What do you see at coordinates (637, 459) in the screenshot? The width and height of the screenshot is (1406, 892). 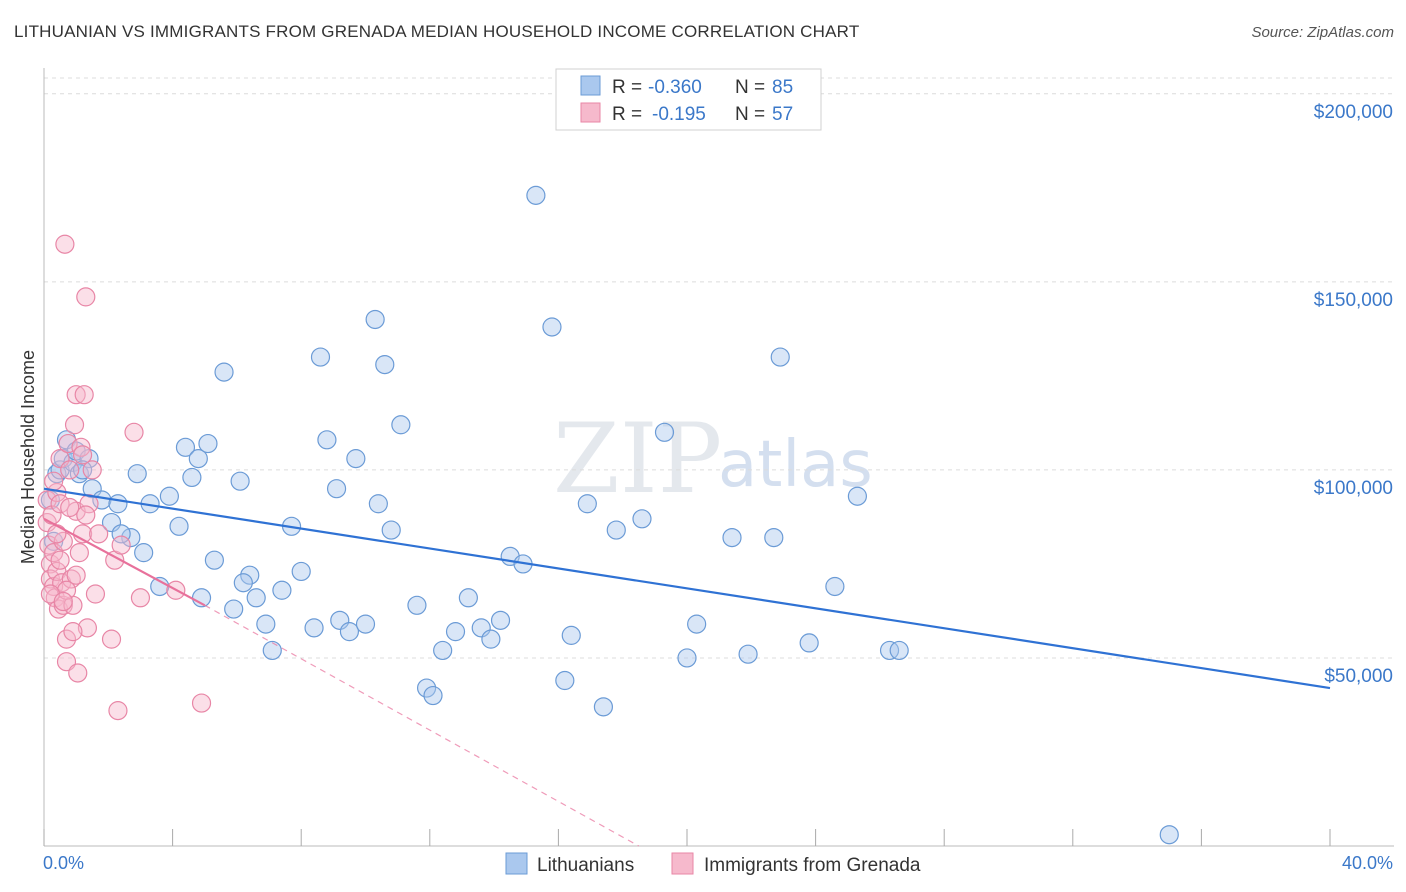 I see `watermark-zip: ZIP` at bounding box center [637, 459].